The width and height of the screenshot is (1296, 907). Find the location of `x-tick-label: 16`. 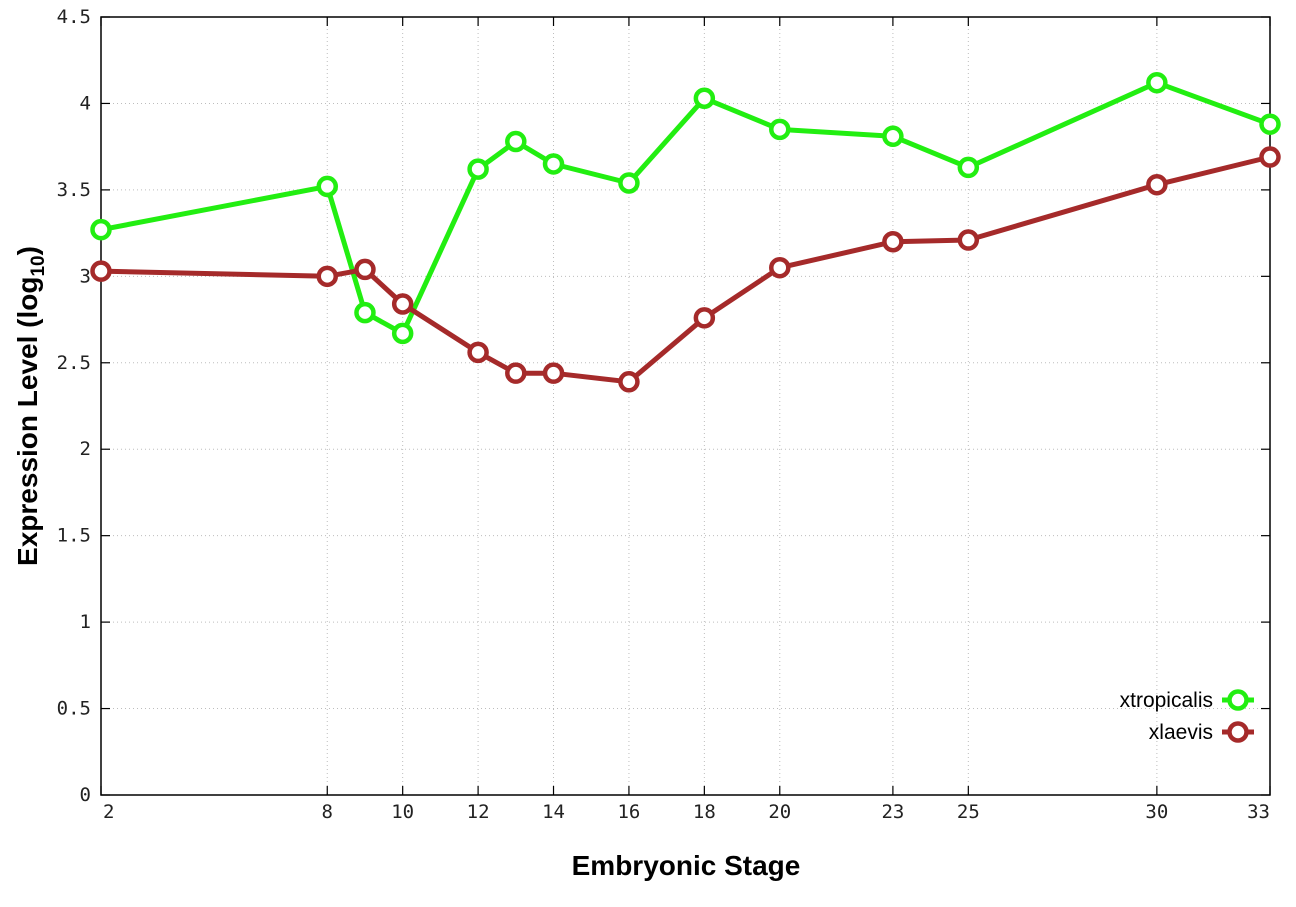

x-tick-label: 16 is located at coordinates (628, 812).